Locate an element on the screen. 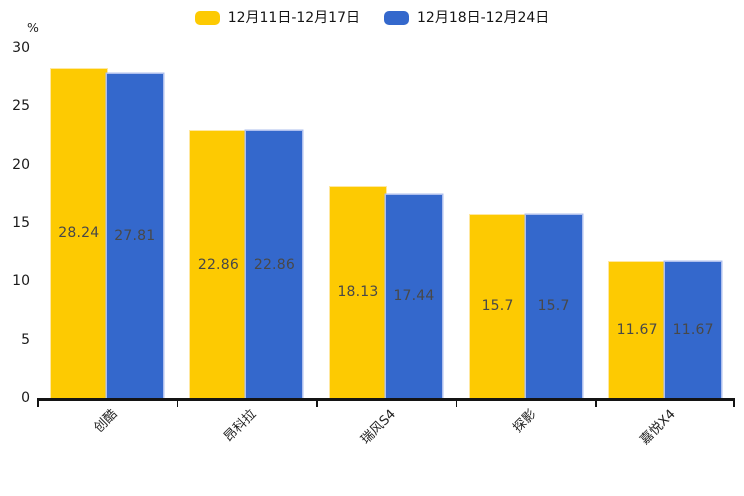  y-tick-label: 0 is located at coordinates (25, 398).